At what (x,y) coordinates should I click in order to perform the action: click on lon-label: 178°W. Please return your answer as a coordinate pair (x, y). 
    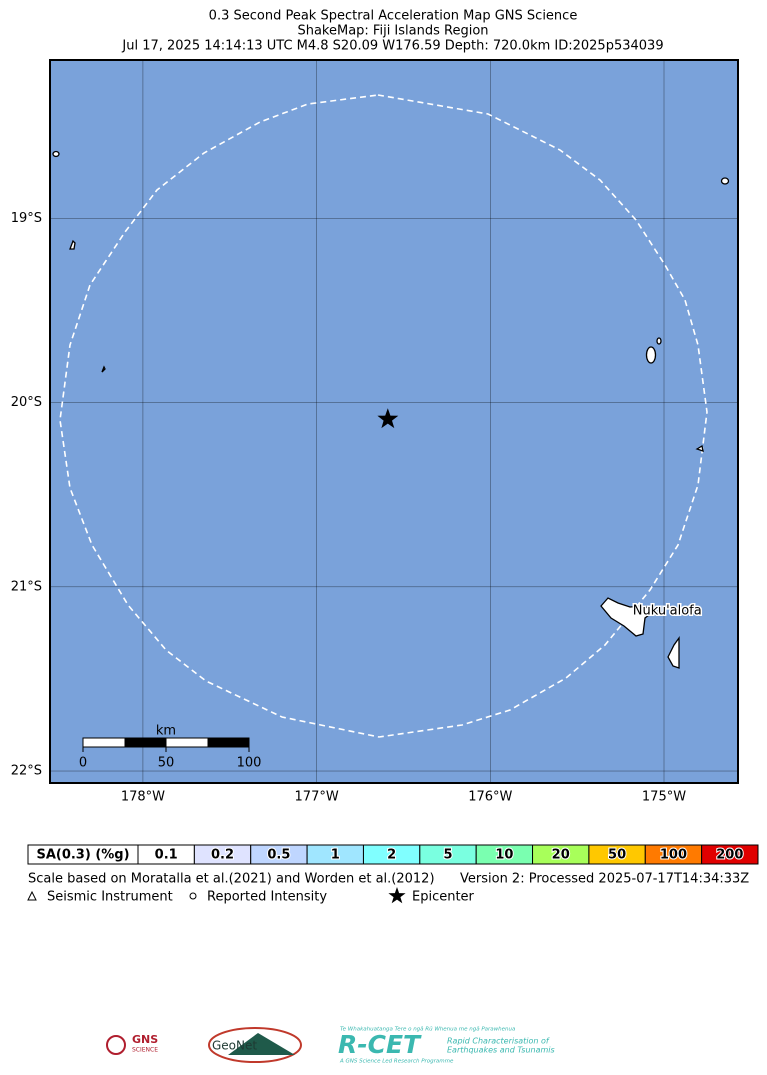
    Looking at the image, I should click on (143, 797).